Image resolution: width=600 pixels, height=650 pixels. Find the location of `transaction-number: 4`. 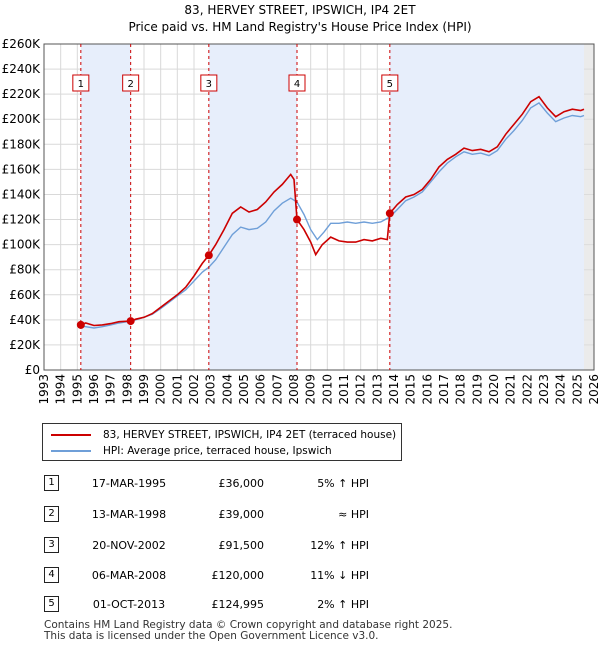

transaction-number: 4 is located at coordinates (51, 575).